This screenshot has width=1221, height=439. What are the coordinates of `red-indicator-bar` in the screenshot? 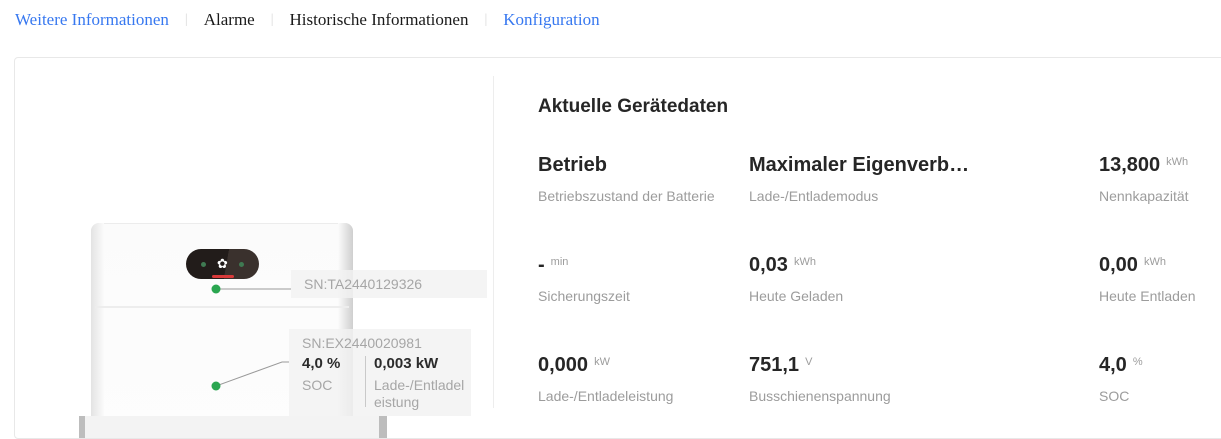 It's located at (223, 276).